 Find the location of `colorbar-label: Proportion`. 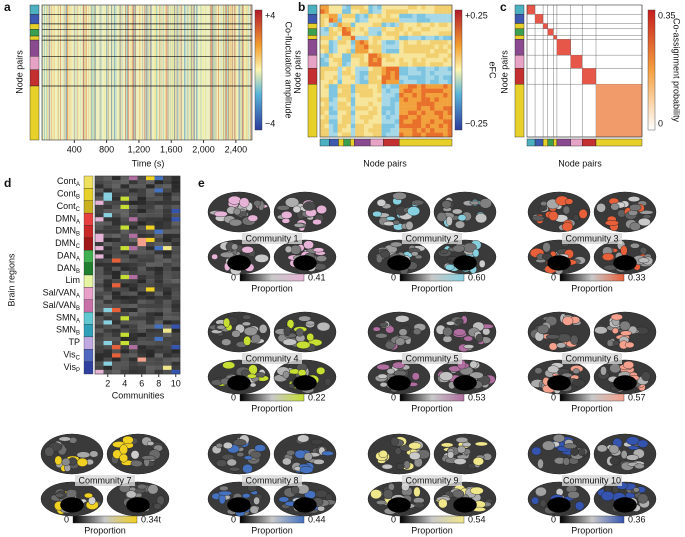

colorbar-label: Proportion is located at coordinates (272, 288).